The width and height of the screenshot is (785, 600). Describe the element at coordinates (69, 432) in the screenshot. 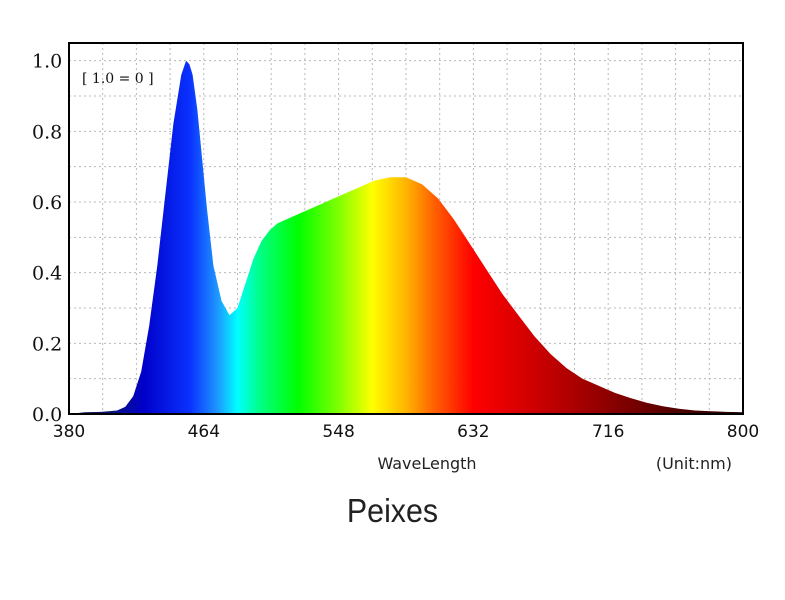

I see `x-tick-label: 380` at that location.